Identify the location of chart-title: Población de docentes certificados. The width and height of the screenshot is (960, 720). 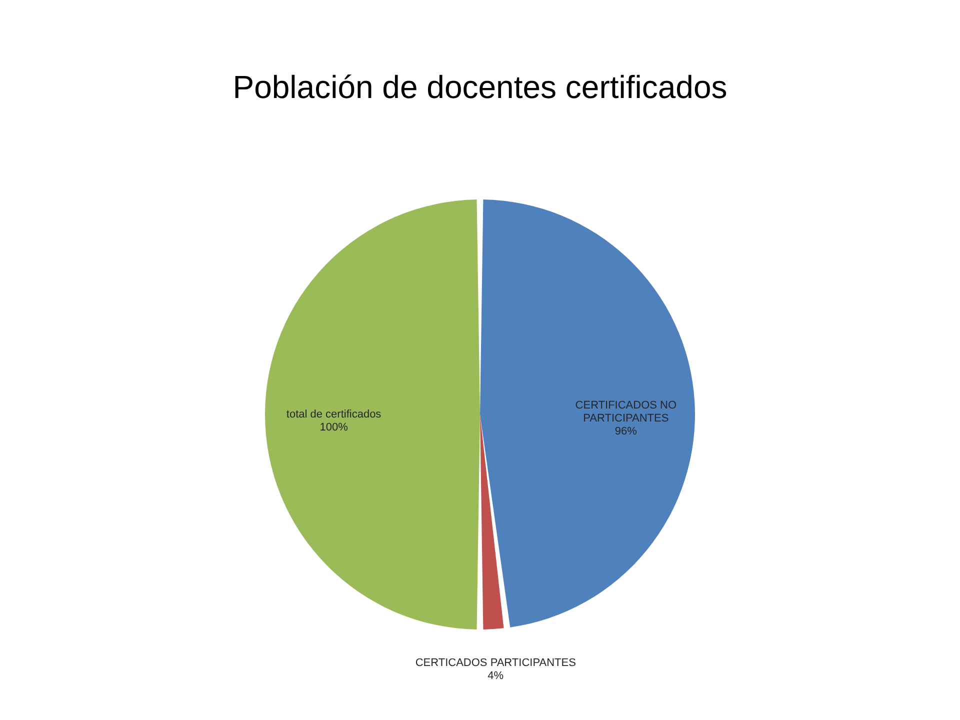
(480, 87).